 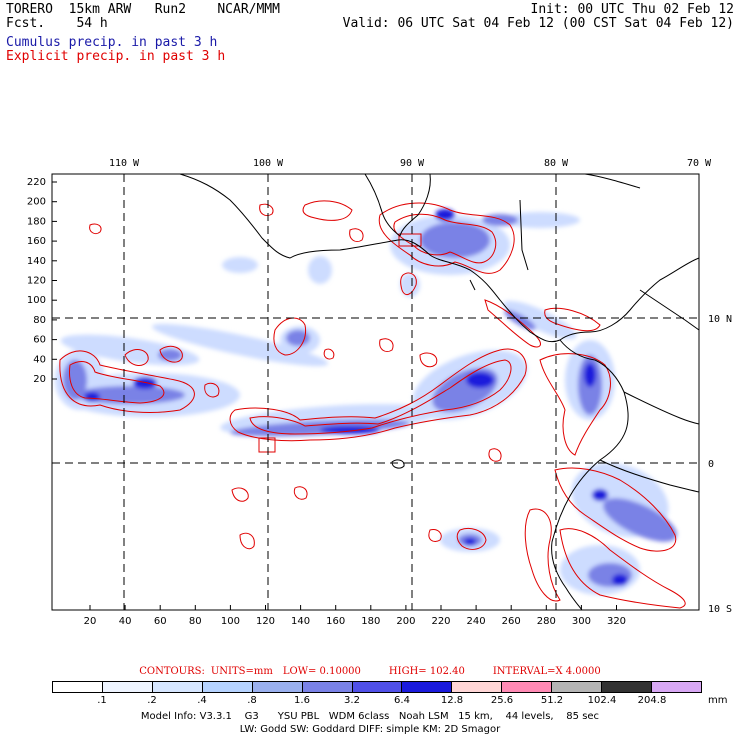 What do you see at coordinates (124, 163) in the screenshot?
I see `lon-label-110w: 110 W` at bounding box center [124, 163].